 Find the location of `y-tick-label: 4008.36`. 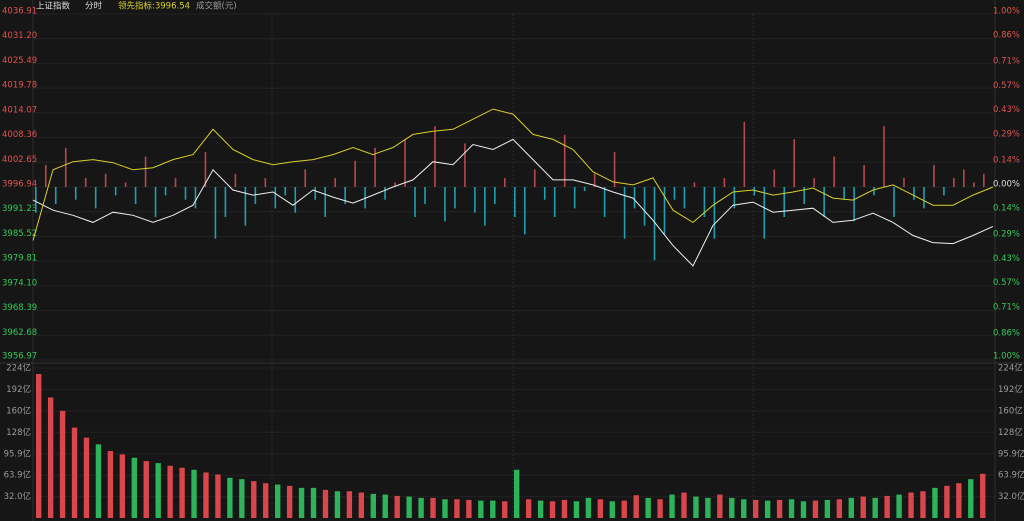

y-tick-label: 4008.36 is located at coordinates (19, 135).